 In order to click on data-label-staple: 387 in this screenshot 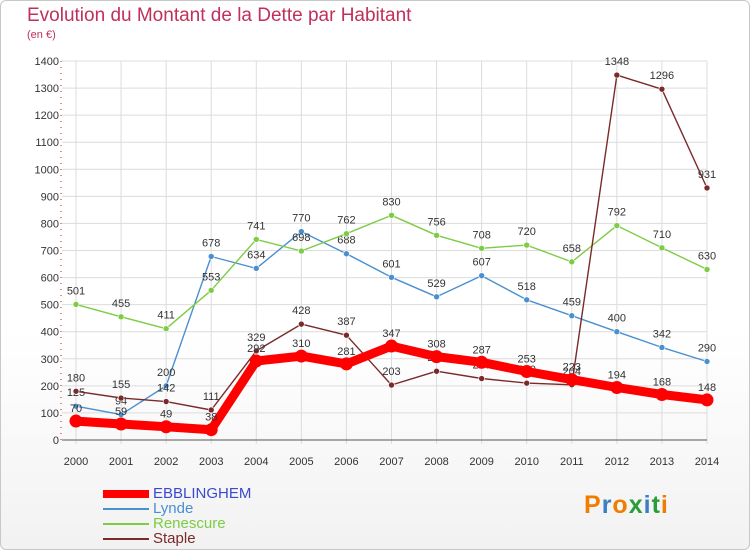, I will do `click(346, 322)`.